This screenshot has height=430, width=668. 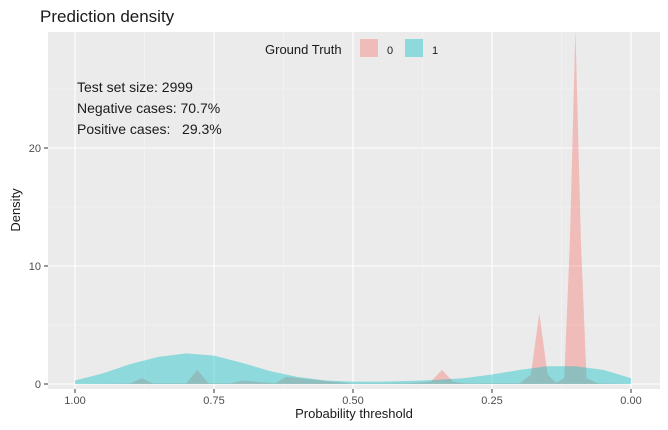 What do you see at coordinates (390, 51) in the screenshot?
I see `legend-label-0: 0` at bounding box center [390, 51].